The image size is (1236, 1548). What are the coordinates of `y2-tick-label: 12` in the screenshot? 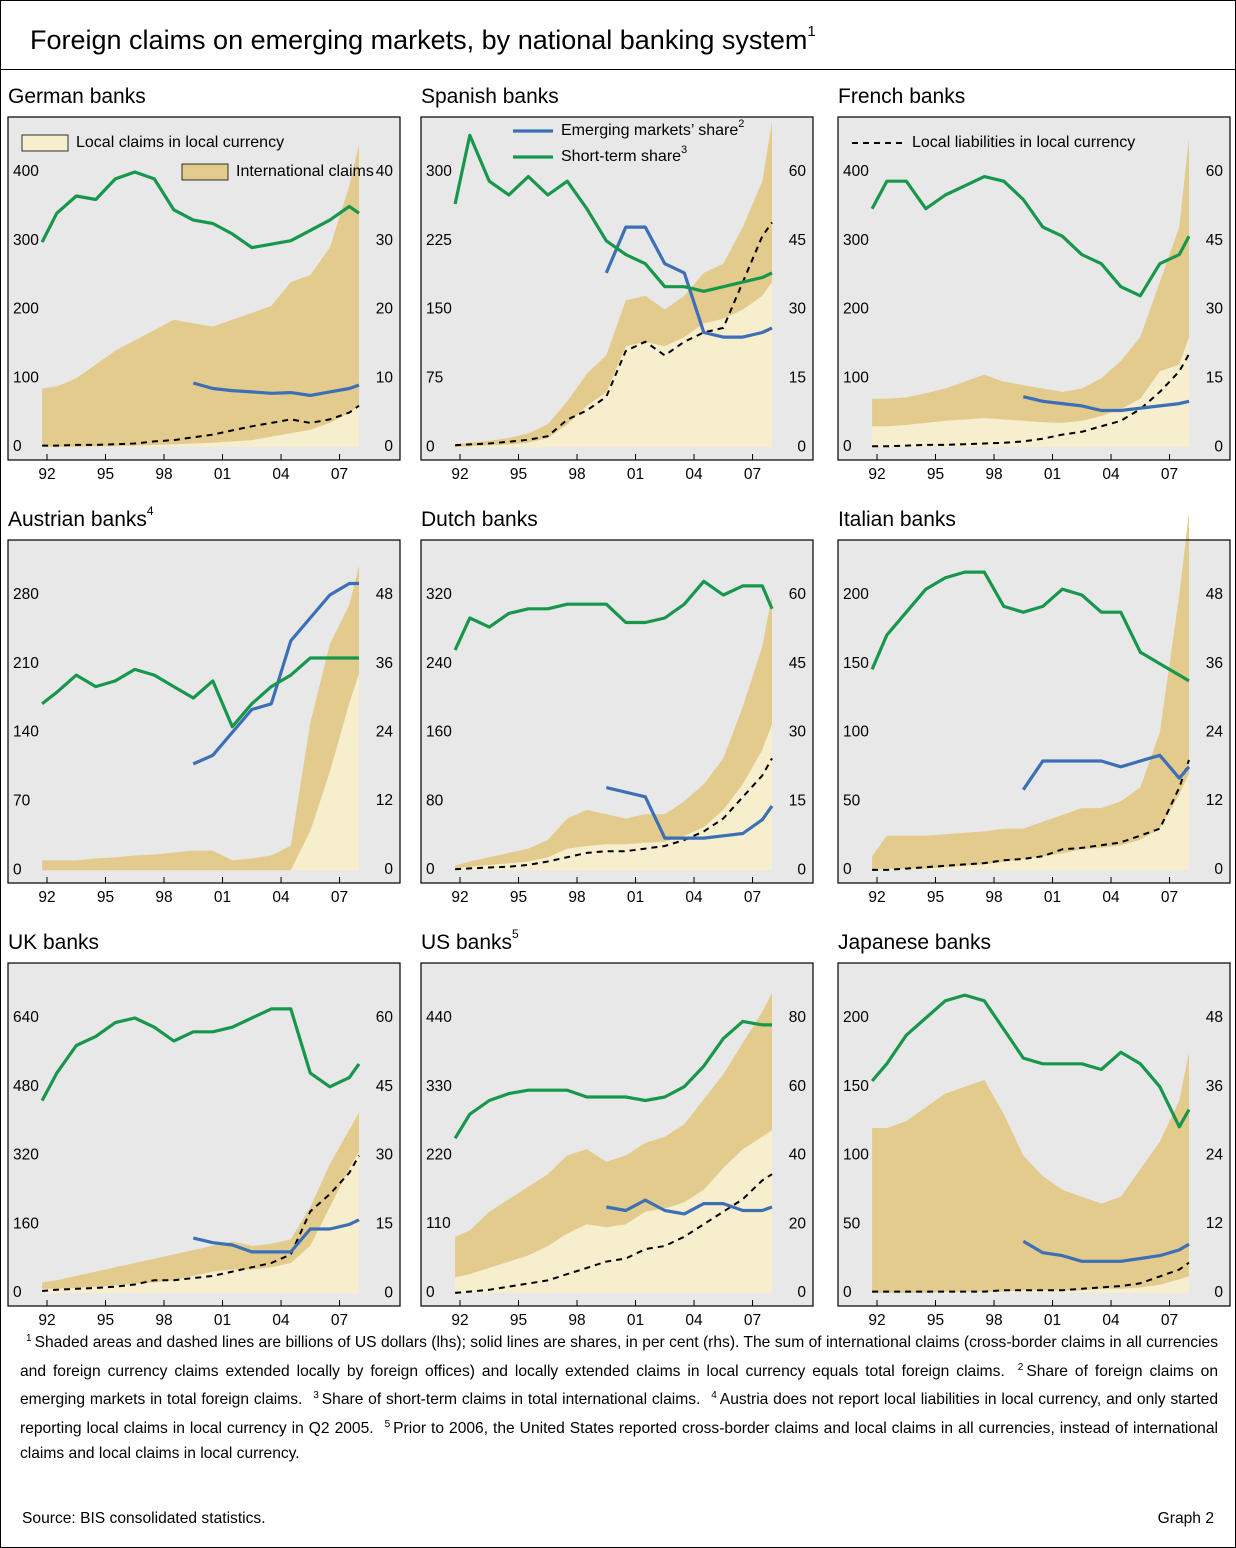 It's located at (1214, 1223).